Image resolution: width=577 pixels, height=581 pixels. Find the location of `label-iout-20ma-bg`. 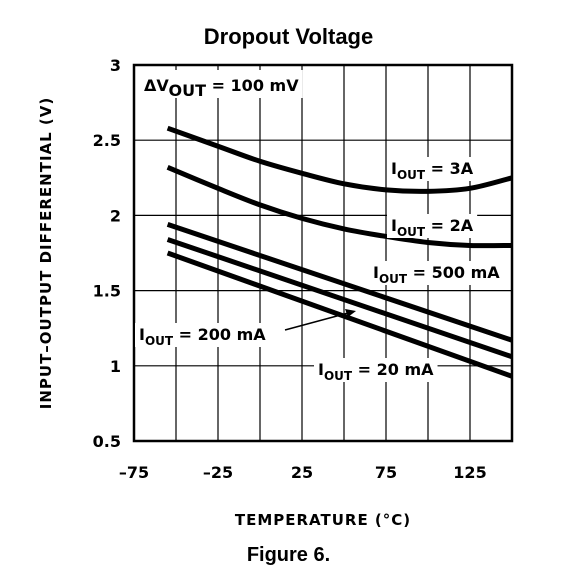

label-iout-20ma-bg is located at coordinates (376, 370).